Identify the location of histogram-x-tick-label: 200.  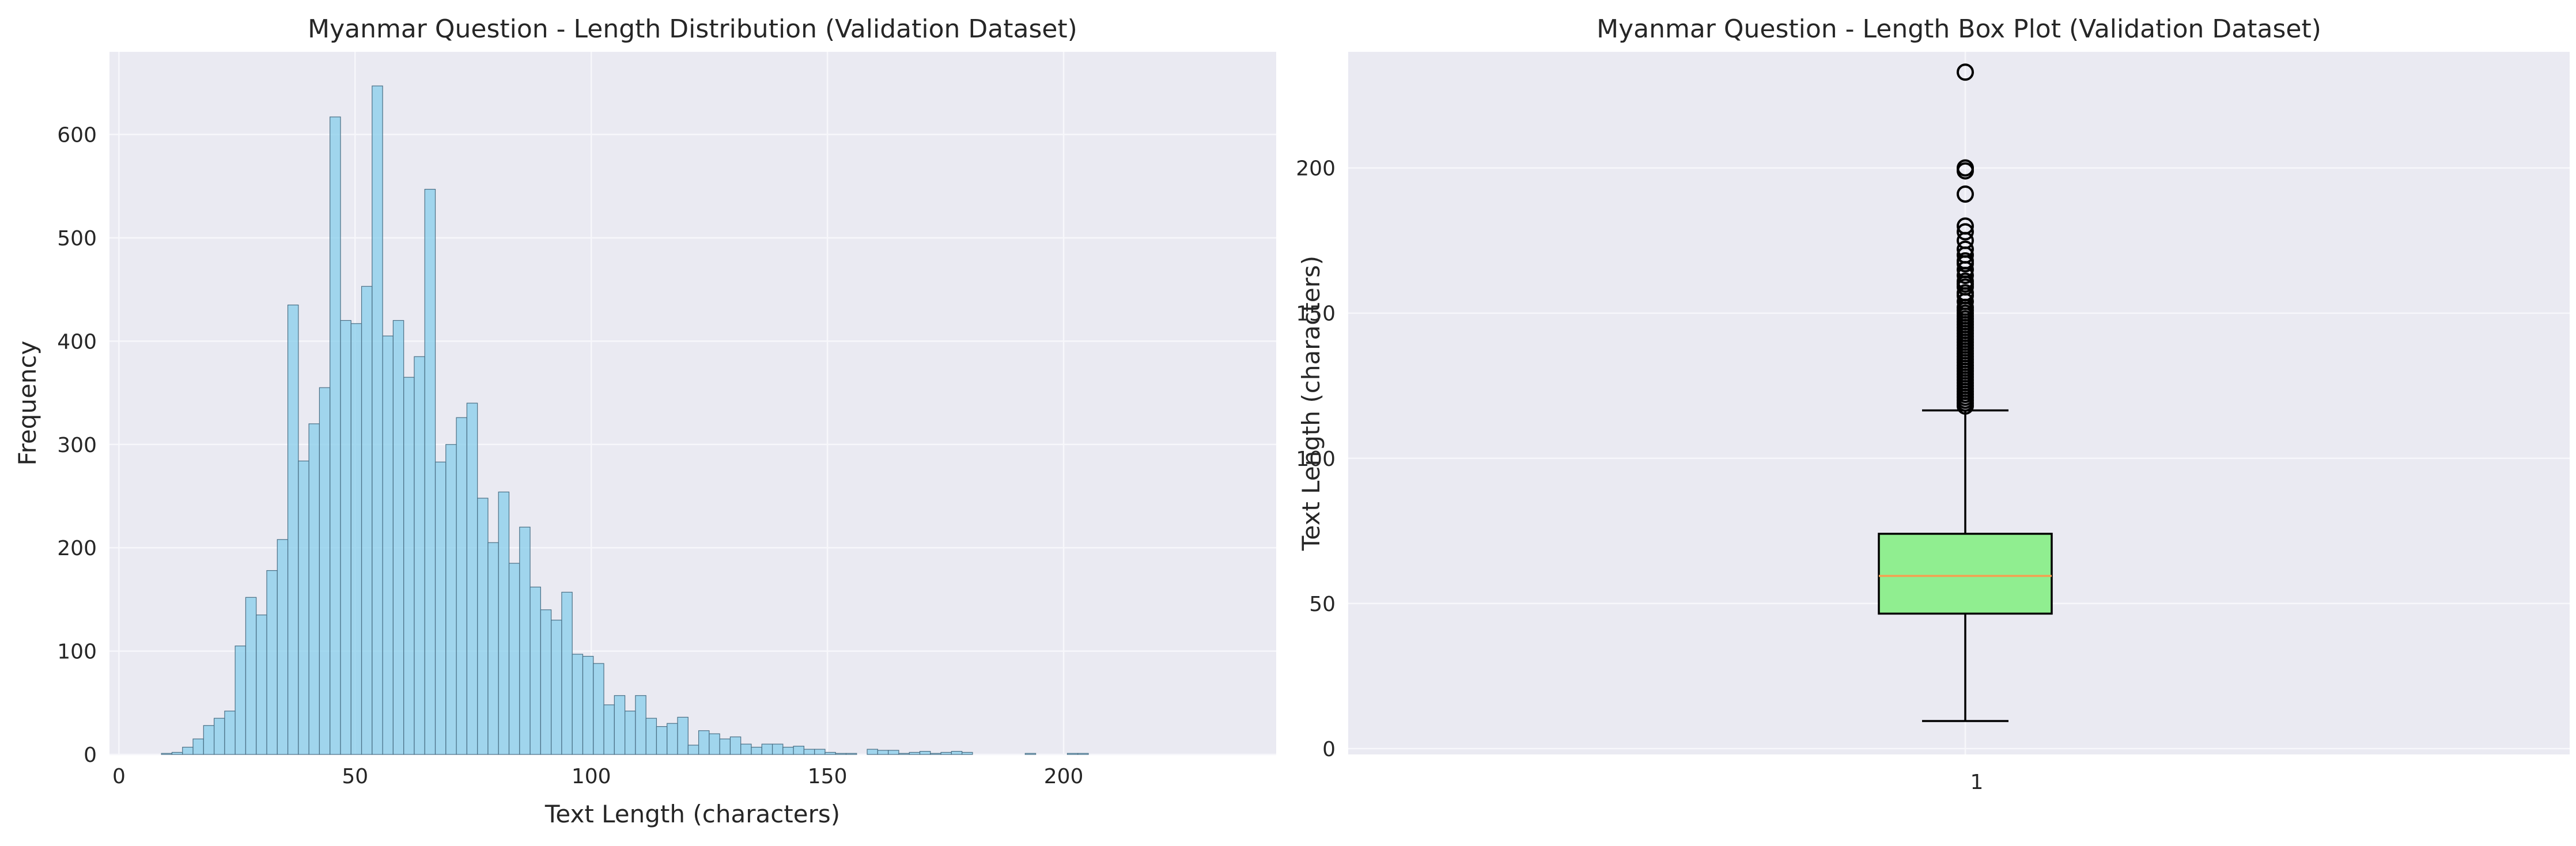
(1064, 777).